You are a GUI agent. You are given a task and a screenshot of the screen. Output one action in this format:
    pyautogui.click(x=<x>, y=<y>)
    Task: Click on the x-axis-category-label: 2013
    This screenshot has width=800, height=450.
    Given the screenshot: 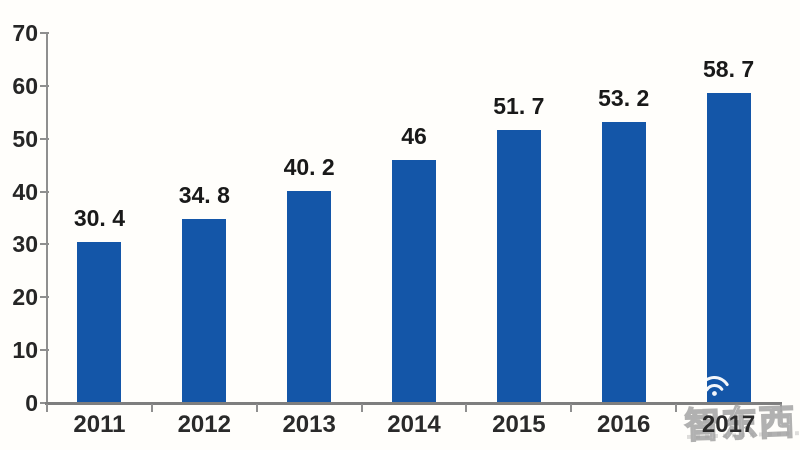 What is the action you would take?
    pyautogui.click(x=309, y=424)
    